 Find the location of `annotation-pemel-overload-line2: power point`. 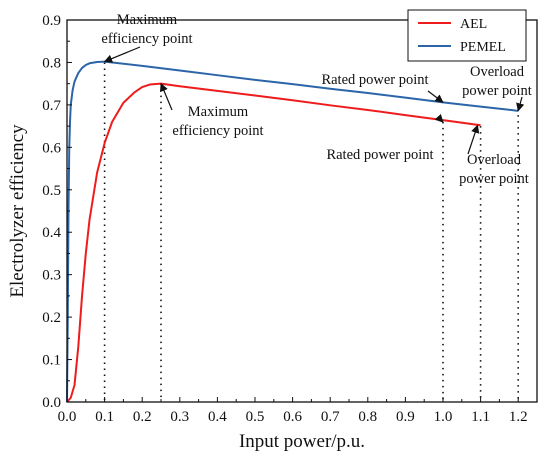

annotation-pemel-overload-line2: power point is located at coordinates (497, 91).